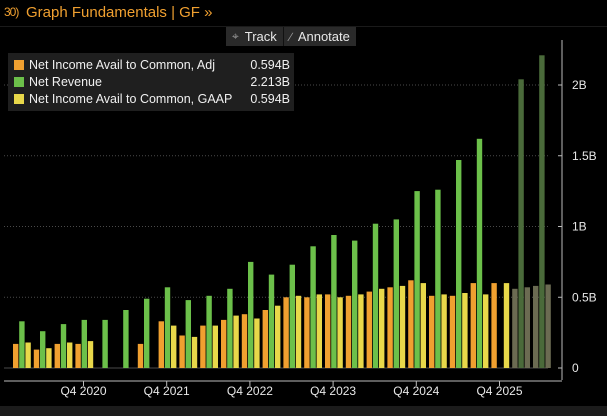  Describe the element at coordinates (283, 36) in the screenshot. I see `toolbar-divider` at that location.